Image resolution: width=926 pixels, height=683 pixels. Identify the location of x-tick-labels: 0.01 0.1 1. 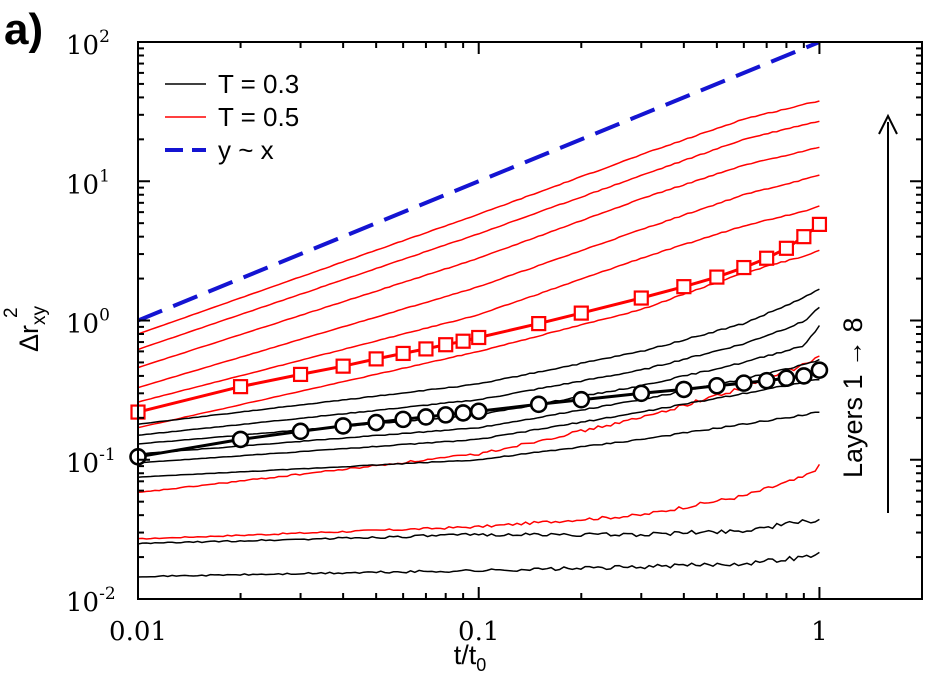
(468, 632).